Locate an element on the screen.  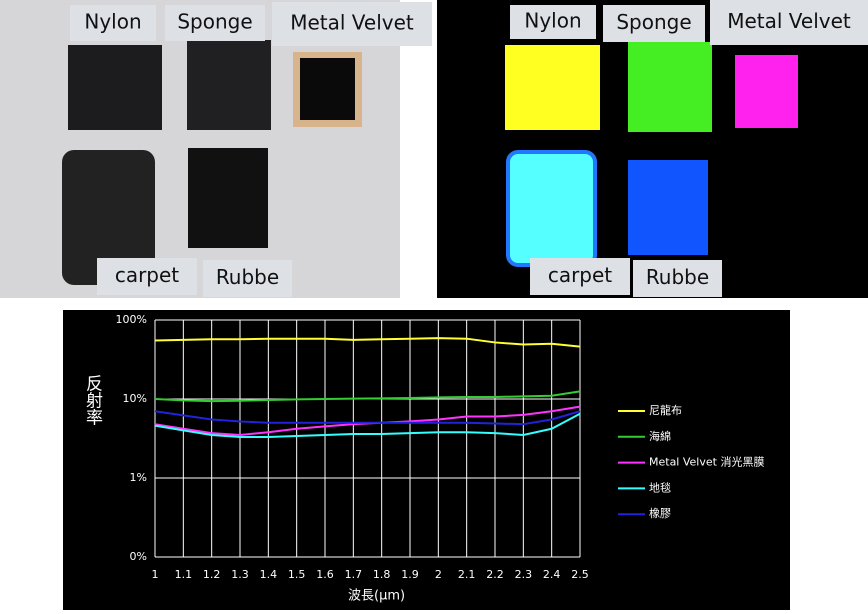
x-tick-label: 2.4 is located at coordinates (552, 574).